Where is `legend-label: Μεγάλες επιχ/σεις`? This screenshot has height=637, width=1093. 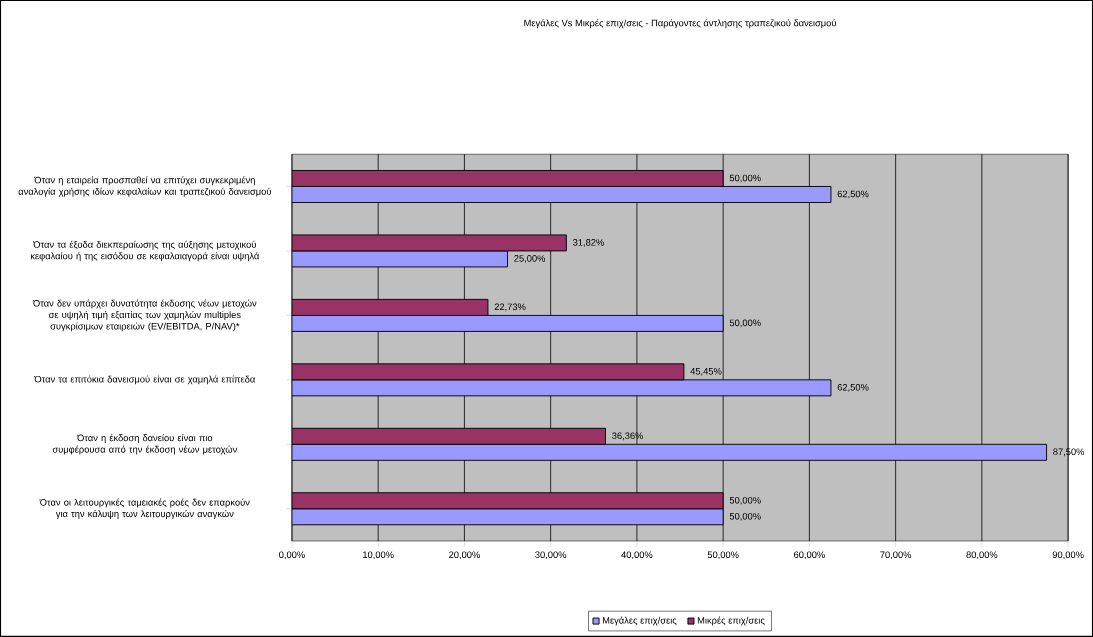 legend-label: Μεγάλες επιχ/σεις is located at coordinates (639, 621).